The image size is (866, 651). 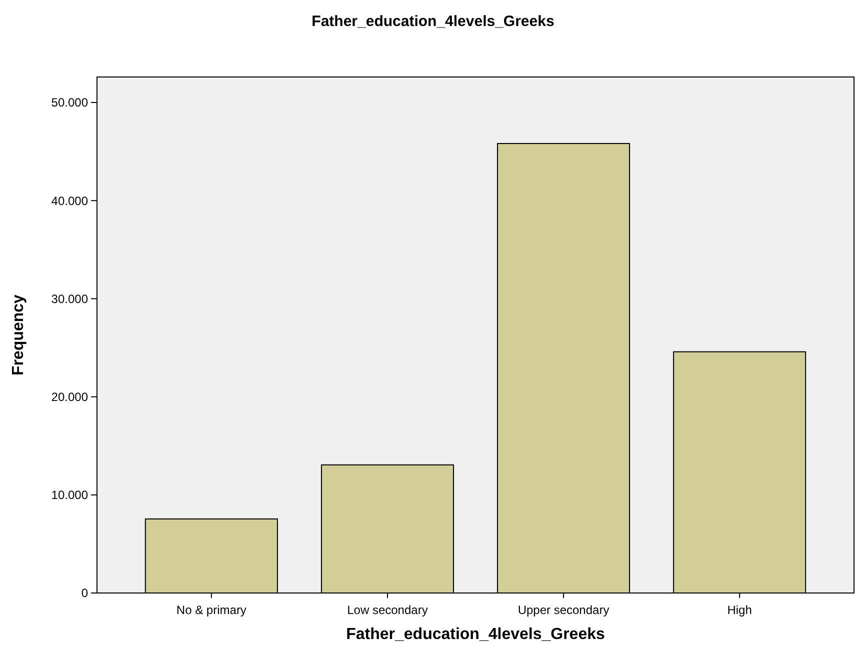 What do you see at coordinates (69, 495) in the screenshot?
I see `y-tick-label: 10.000` at bounding box center [69, 495].